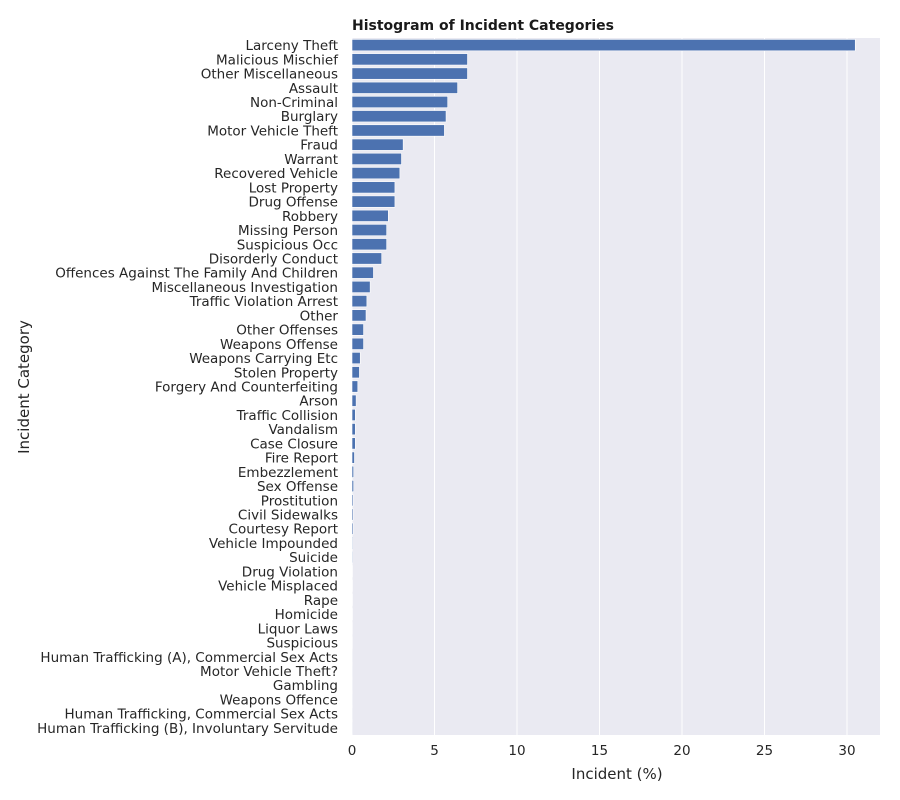 The height and width of the screenshot is (800, 900). Describe the element at coordinates (319, 316) in the screenshot. I see `category-label: Other` at that location.